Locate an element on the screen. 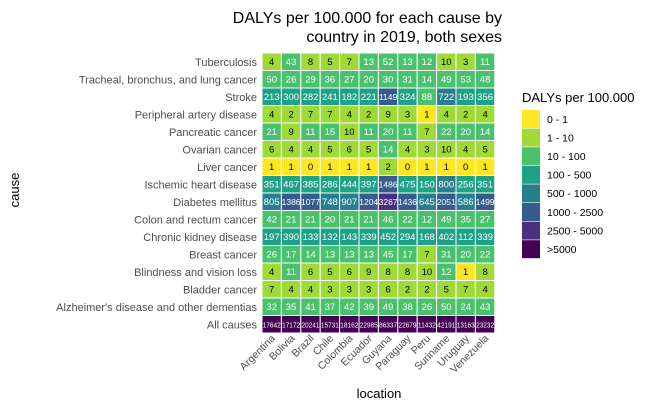 The height and width of the screenshot is (413, 661). y-axis-title: cause is located at coordinates (14, 190).